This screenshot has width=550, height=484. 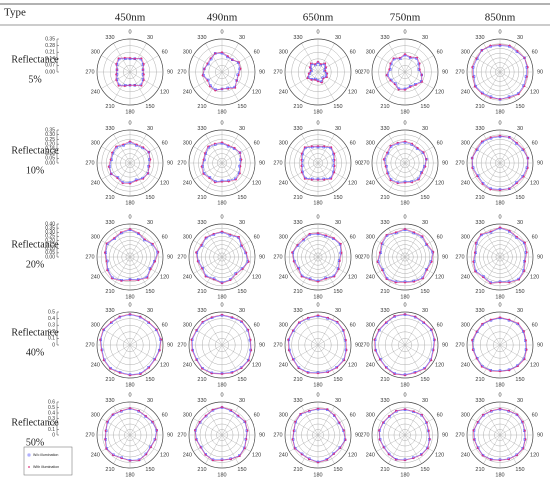 I want to click on type-header: Type, so click(x=15, y=13).